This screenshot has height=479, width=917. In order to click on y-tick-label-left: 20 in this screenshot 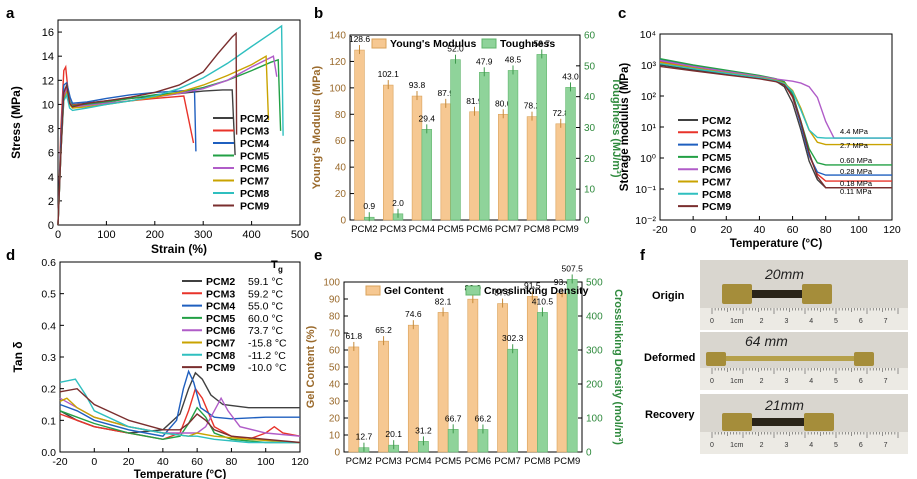, I will do `click(341, 194)`.